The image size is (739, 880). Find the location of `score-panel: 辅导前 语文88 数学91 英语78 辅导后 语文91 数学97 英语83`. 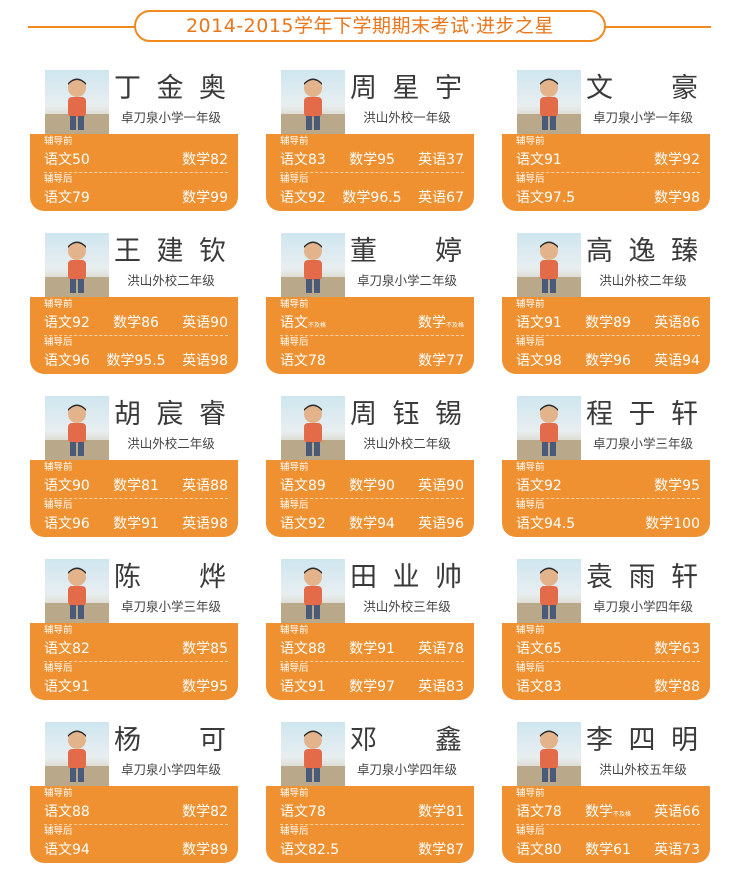

score-panel: 辅导前 语文88 数学91 英语78 辅导后 语文91 数学97 英语83 is located at coordinates (370, 661).